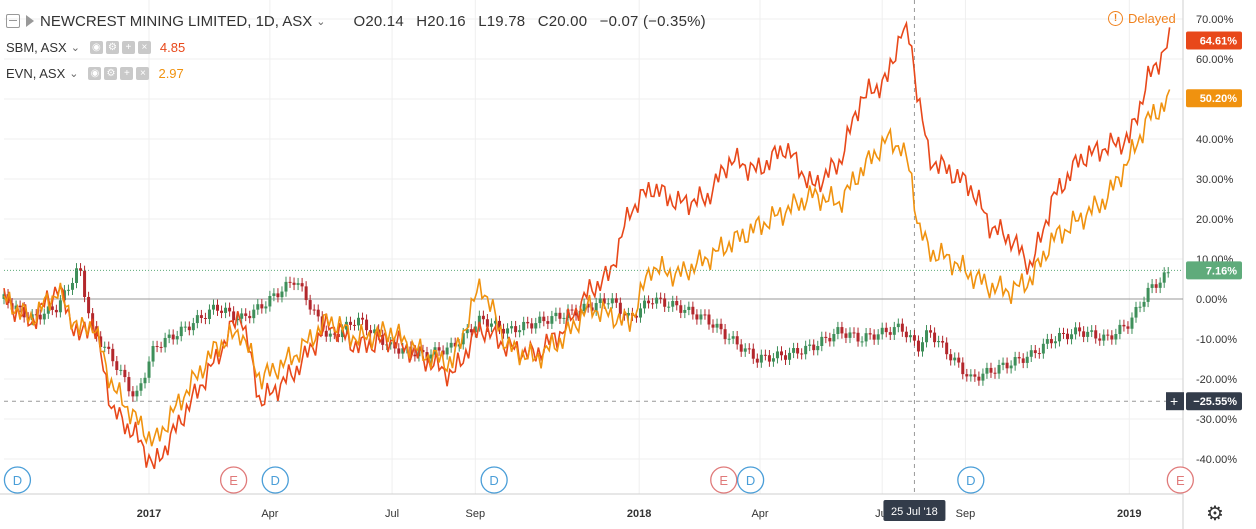 This screenshot has width=1256, height=529. What do you see at coordinates (36, 47) in the screenshot?
I see `compare-label-sbm: SBM, ASX` at bounding box center [36, 47].